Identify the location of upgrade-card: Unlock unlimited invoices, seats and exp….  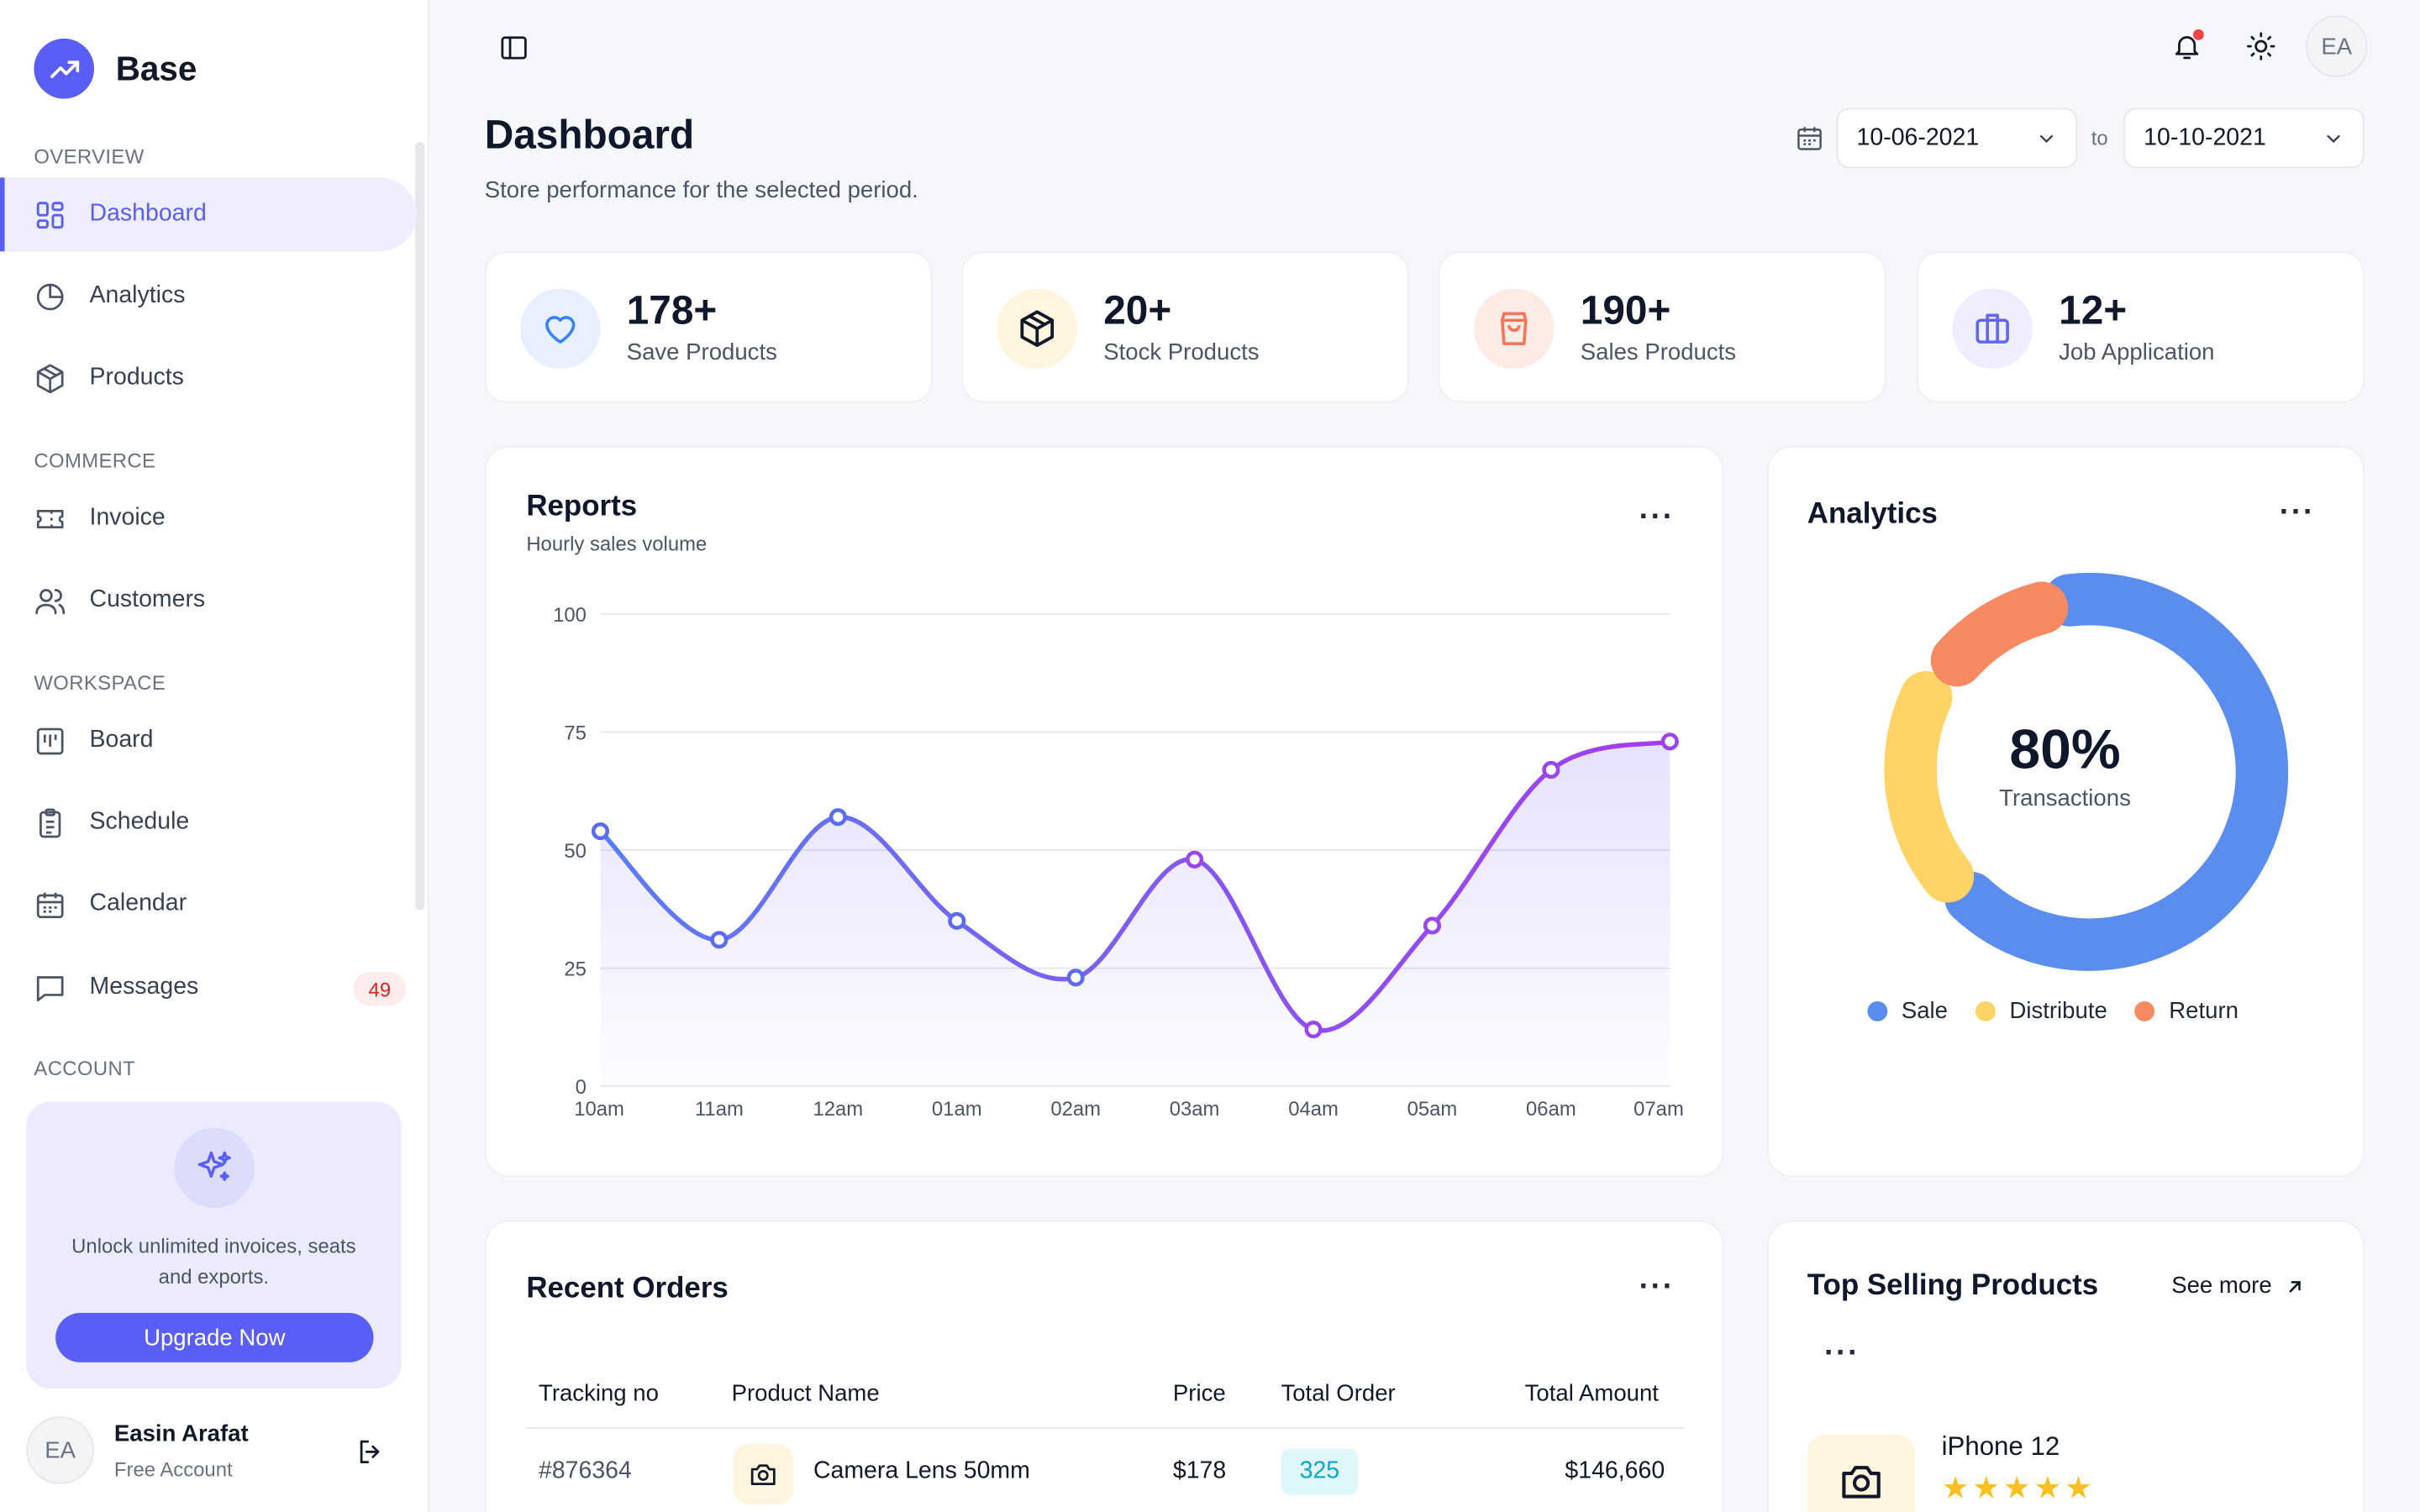
(214, 1245).